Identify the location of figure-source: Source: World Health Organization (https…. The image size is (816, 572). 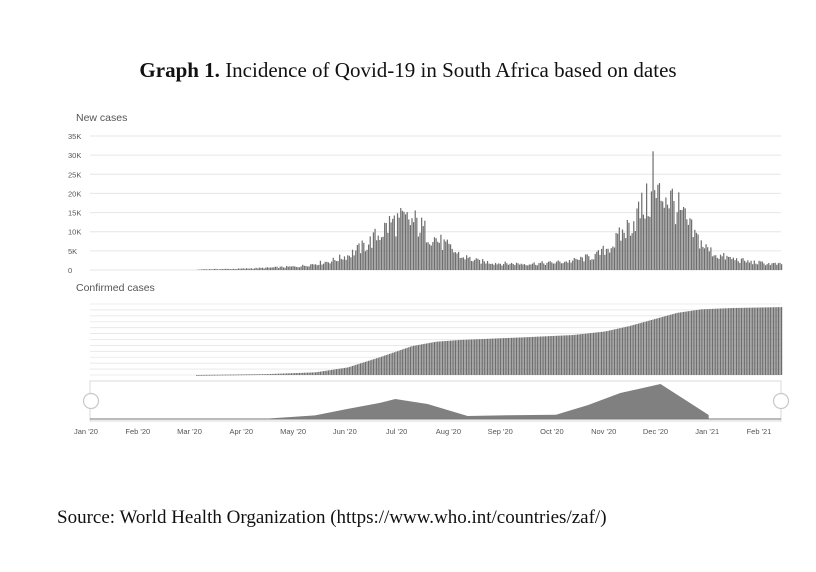
(332, 517).